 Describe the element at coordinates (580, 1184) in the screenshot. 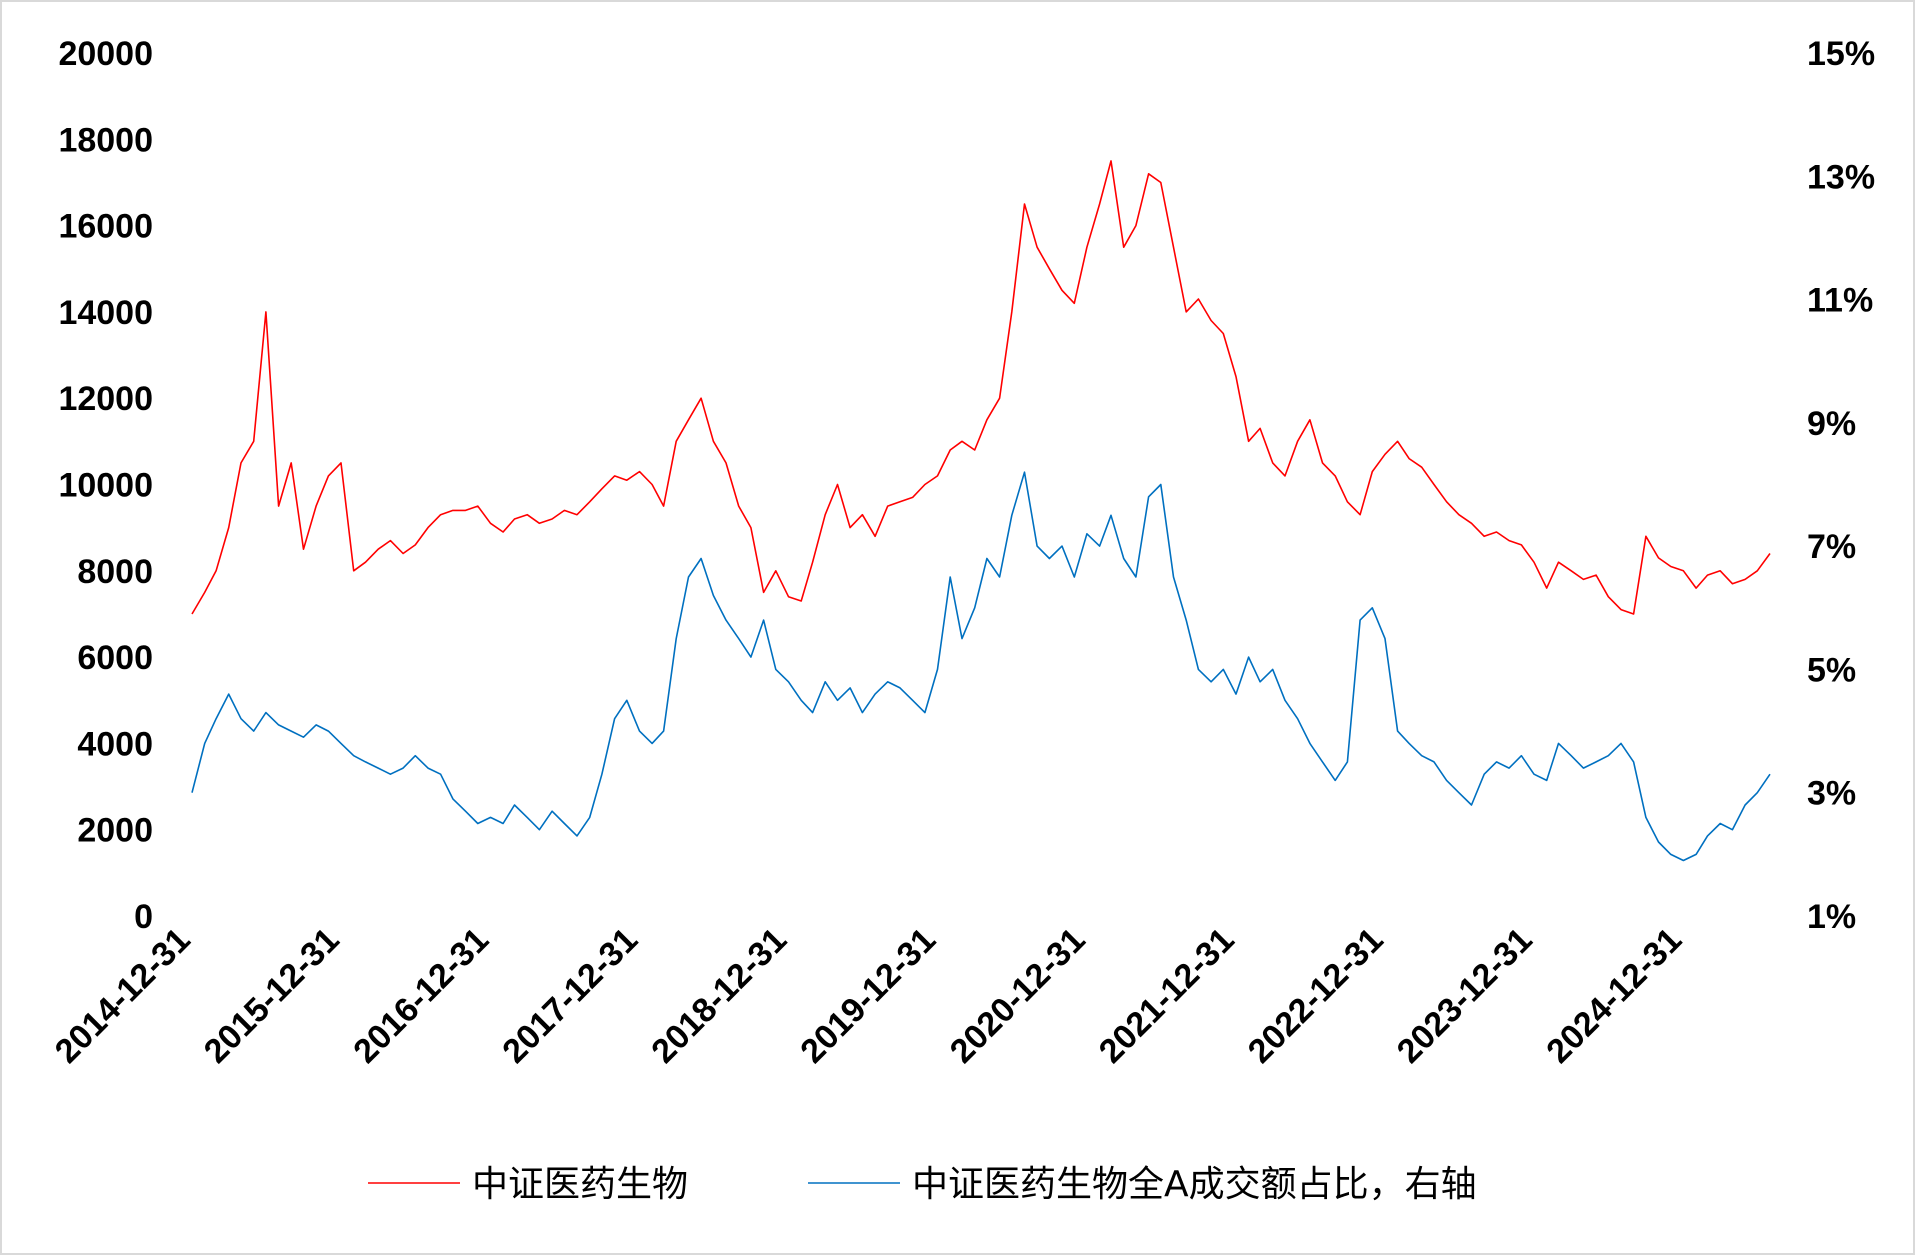

I see `legend-label: 中证医药生物` at that location.